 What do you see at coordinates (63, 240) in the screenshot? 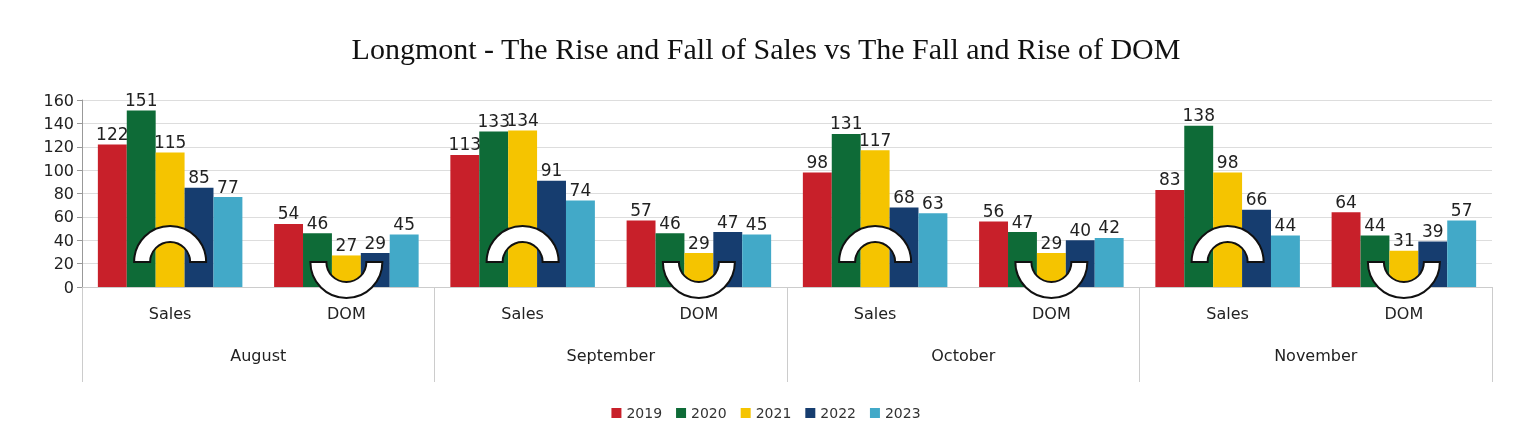
I see `y-tick-label: 40` at bounding box center [63, 240].